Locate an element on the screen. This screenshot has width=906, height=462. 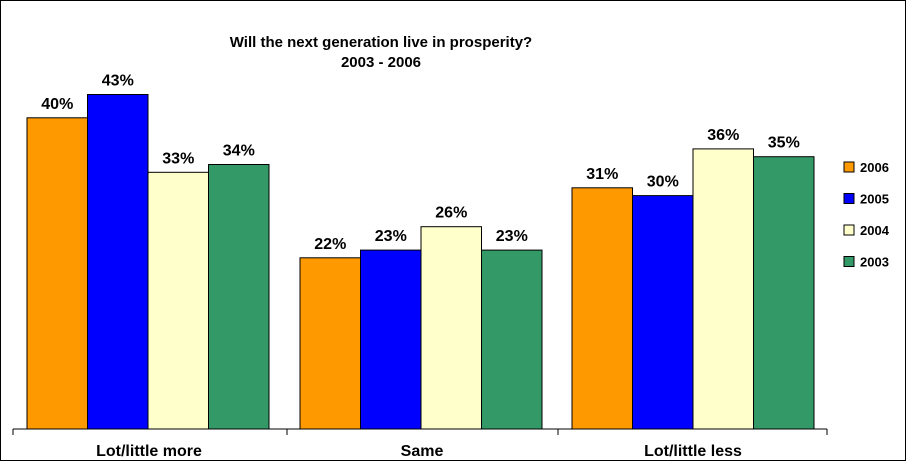
legend-label: 2005 is located at coordinates (874, 199).